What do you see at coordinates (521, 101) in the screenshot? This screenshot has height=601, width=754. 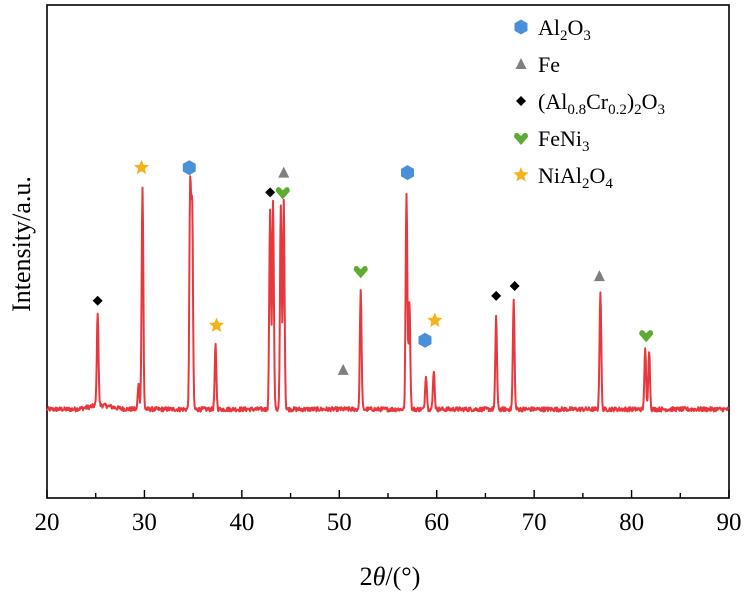 I see `diamond-icon` at bounding box center [521, 101].